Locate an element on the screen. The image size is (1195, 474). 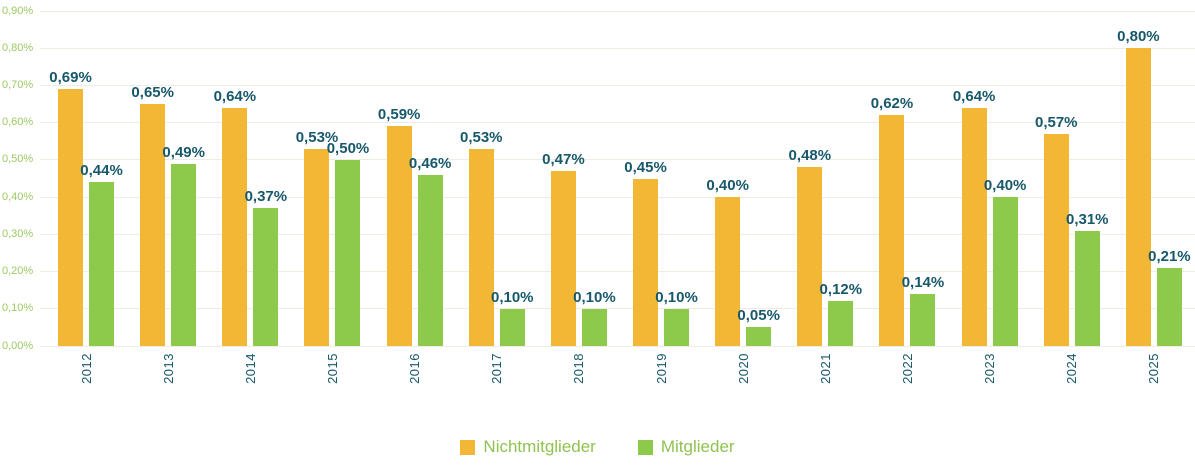
bar-group-2020: 0,40% 0,05% 2020 is located at coordinates (743, 197).